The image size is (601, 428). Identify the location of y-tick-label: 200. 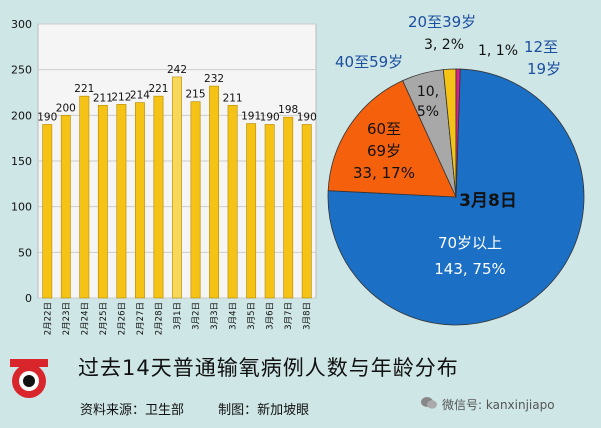
(21, 115).